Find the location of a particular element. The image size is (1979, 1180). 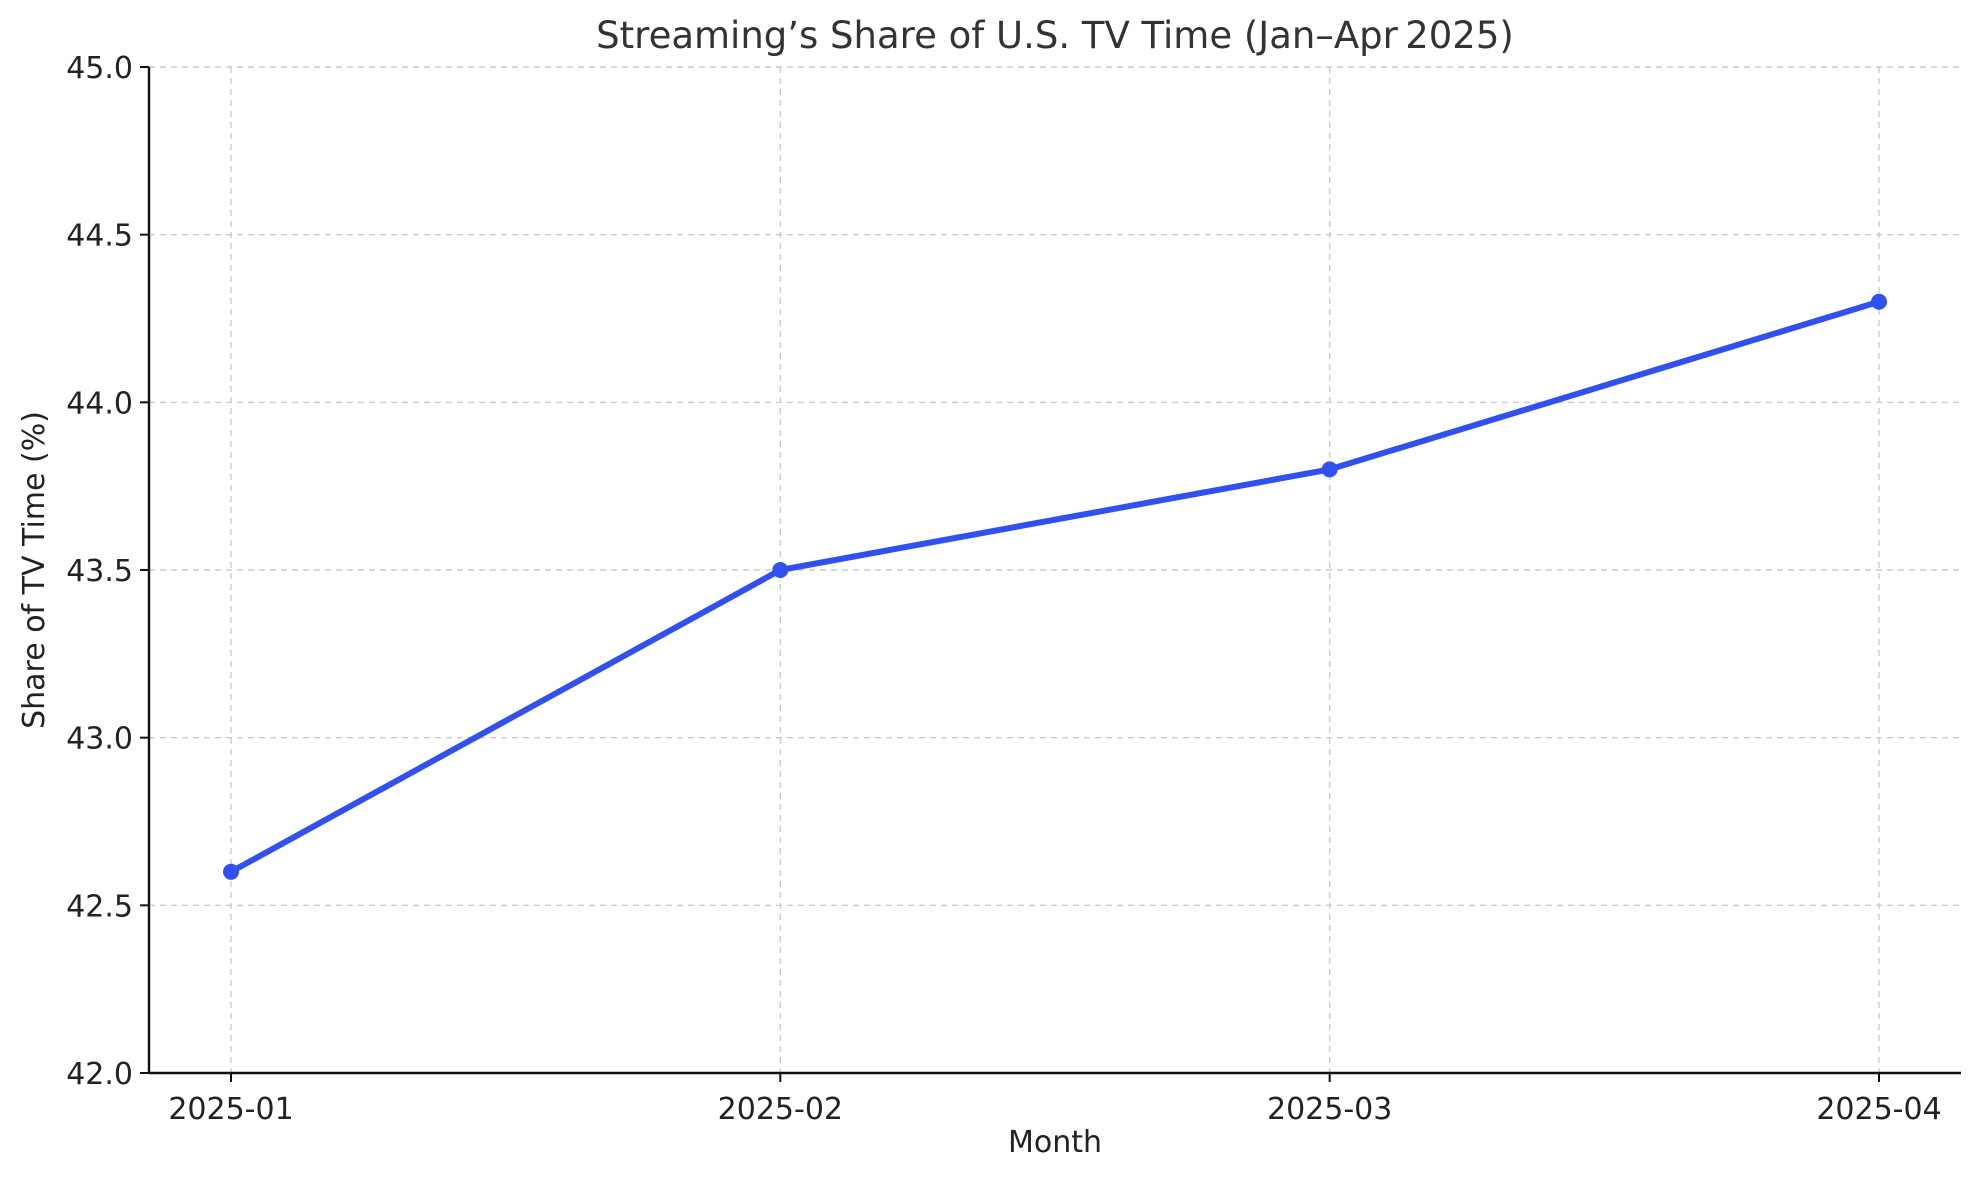

y-tick-label: 42.0 is located at coordinates (99, 1074).